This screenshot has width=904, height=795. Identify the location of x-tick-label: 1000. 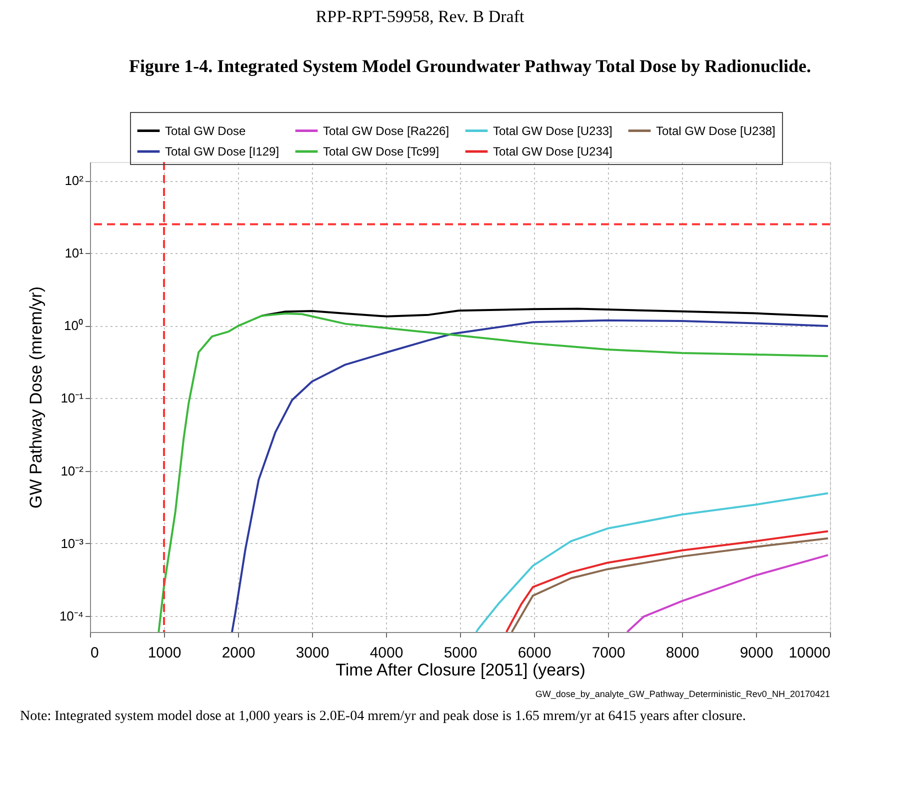
(165, 653).